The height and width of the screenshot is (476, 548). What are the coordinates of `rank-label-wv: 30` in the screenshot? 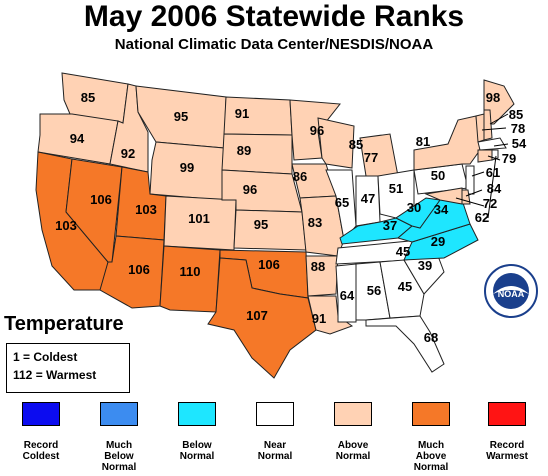 It's located at (414, 207).